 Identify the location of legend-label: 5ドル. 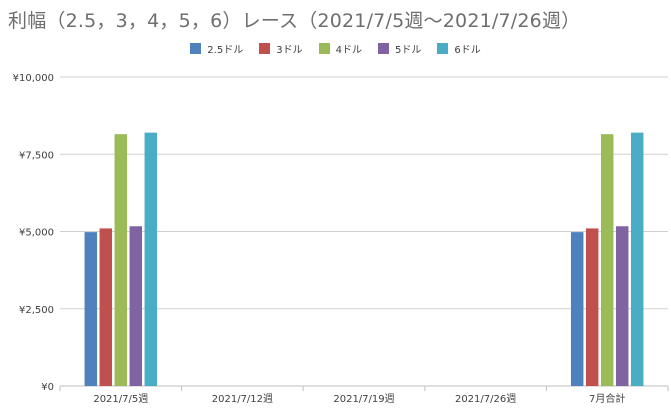
(408, 50).